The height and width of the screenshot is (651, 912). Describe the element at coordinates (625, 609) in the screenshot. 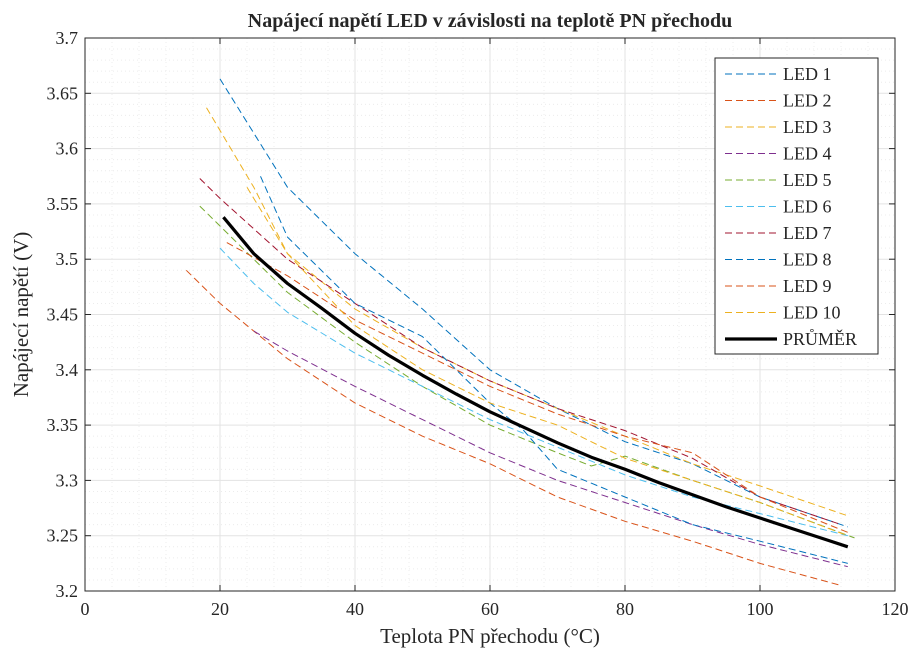

I see `x-tick-label: 80` at that location.